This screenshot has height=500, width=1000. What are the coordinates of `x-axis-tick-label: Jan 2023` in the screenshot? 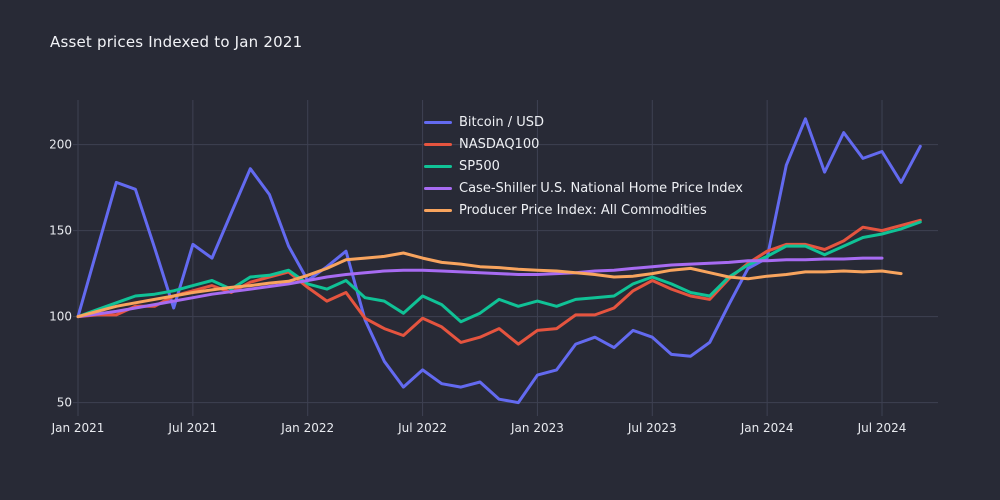 It's located at (537, 428).